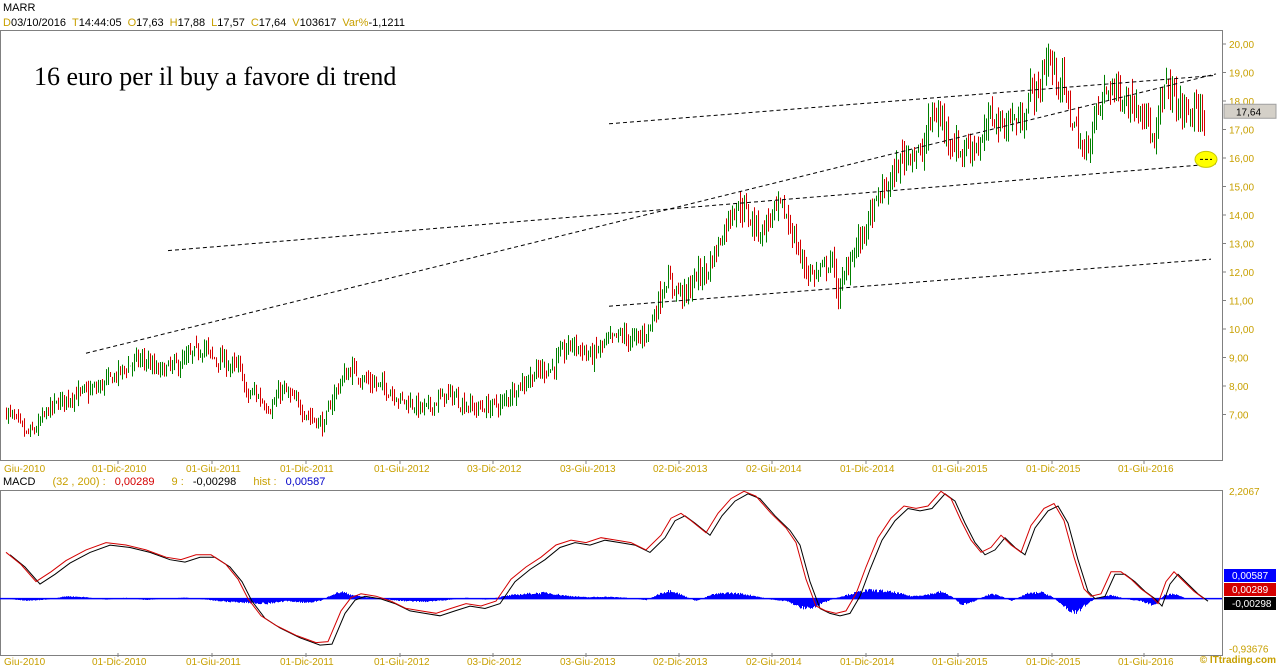 The image size is (1278, 668). I want to click on quote-field: O17,63, so click(146, 23).